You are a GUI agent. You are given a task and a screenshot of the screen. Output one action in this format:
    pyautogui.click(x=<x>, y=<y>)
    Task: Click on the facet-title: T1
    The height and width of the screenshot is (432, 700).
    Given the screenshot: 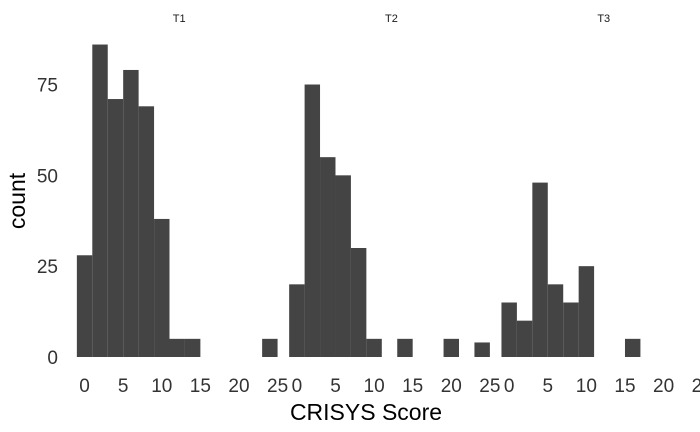 What is the action you would take?
    pyautogui.click(x=179, y=19)
    